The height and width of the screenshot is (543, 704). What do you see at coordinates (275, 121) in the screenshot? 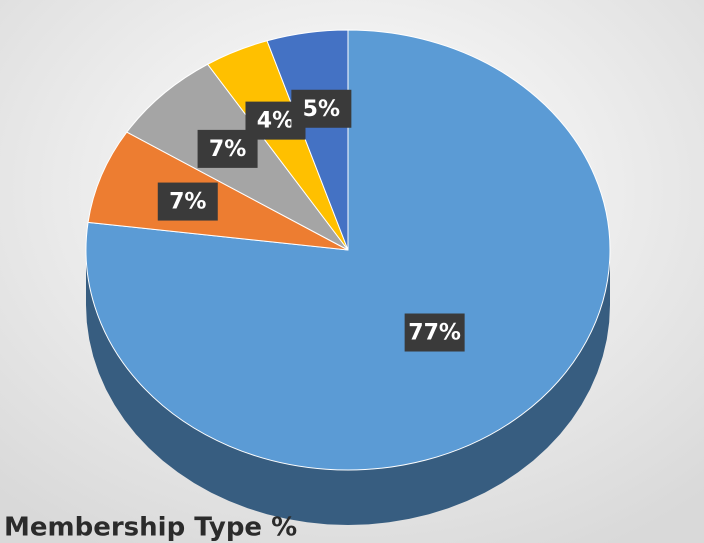
I see `data-label: 4%` at bounding box center [275, 121].